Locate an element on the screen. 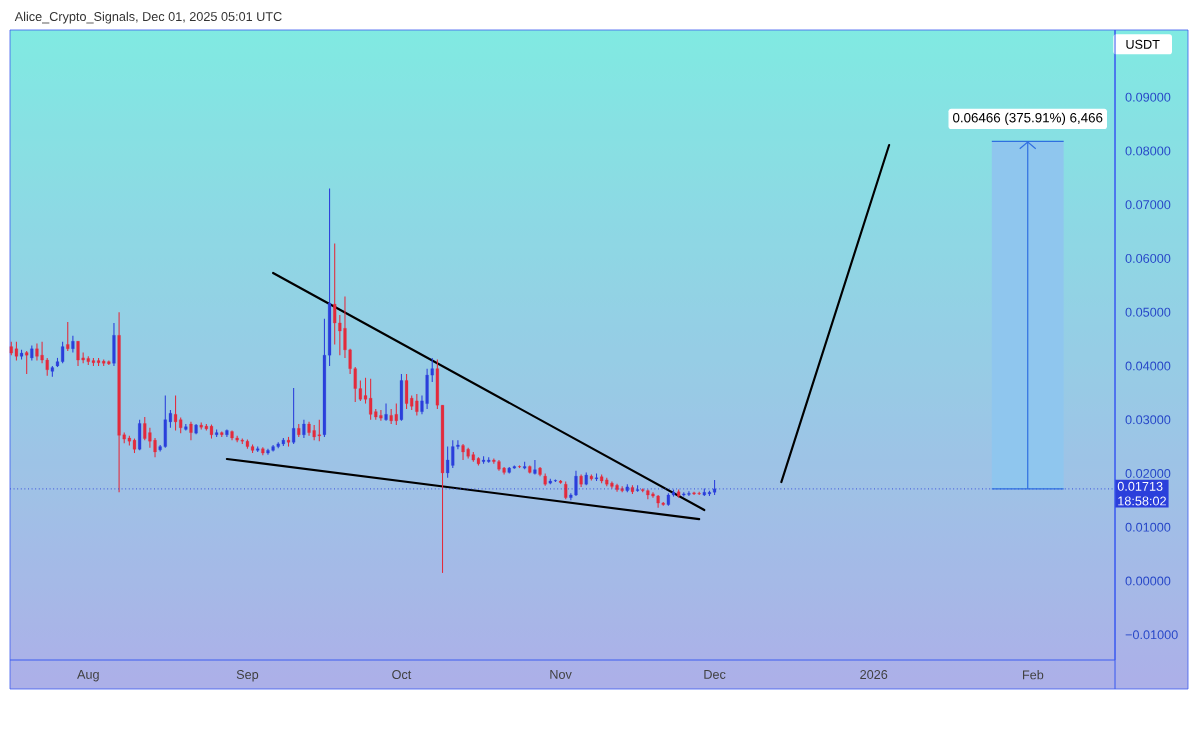 Image resolution: width=1200 pixels, height=747 pixels. x-tick-label: Feb is located at coordinates (1033, 675).